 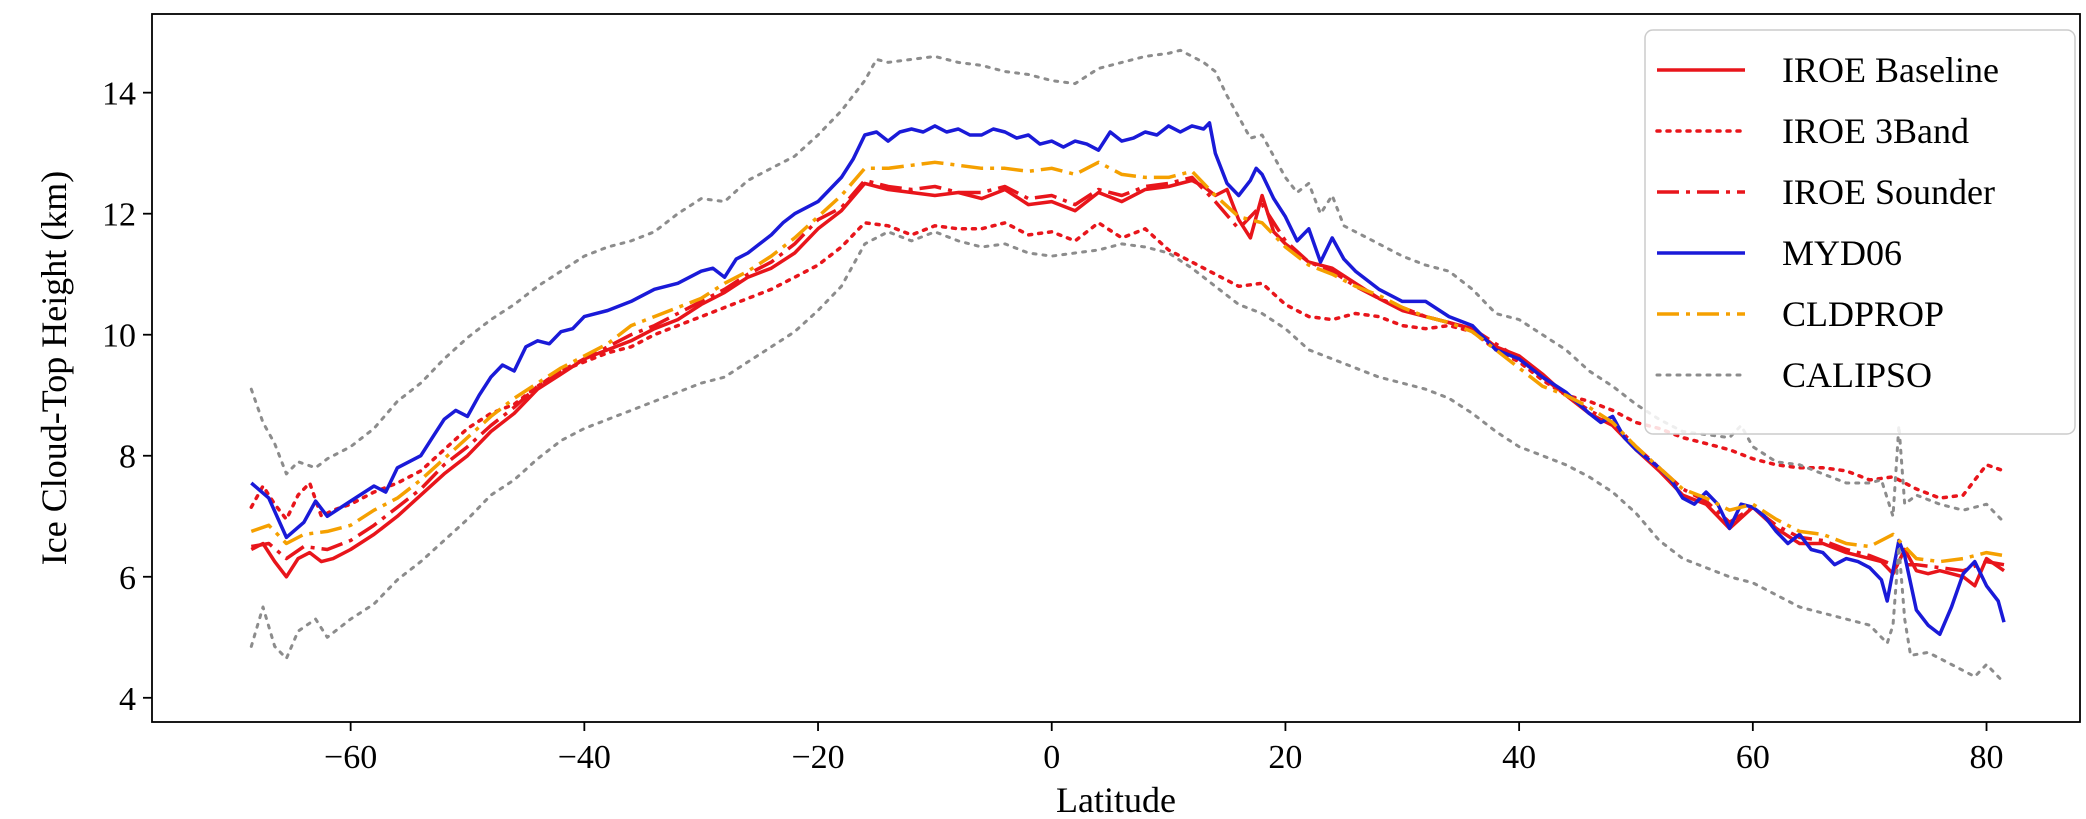 I want to click on legend-label: IROE Sounder, so click(x=1888, y=192).